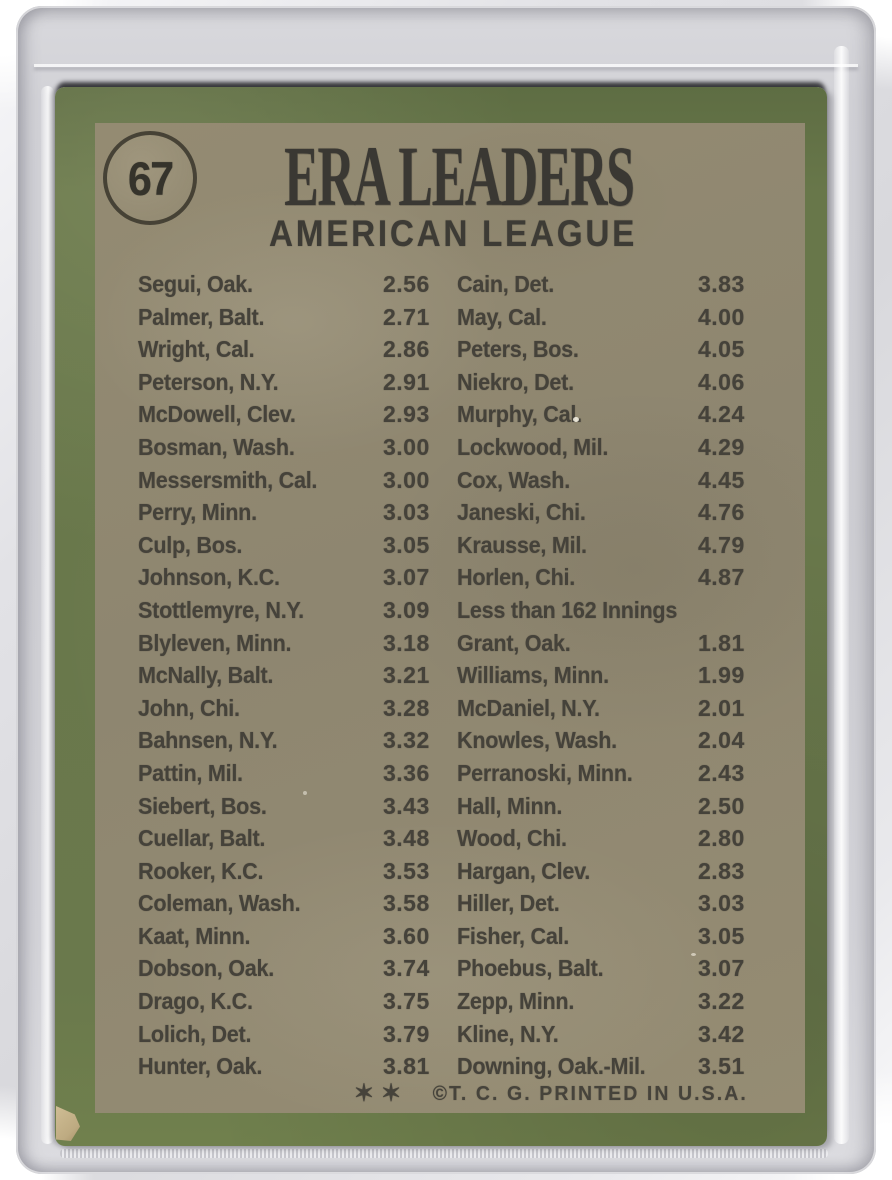 Image resolution: width=892 pixels, height=1180 pixels. I want to click on card-subtitle: AMERICAN LEAGUE, so click(453, 233).